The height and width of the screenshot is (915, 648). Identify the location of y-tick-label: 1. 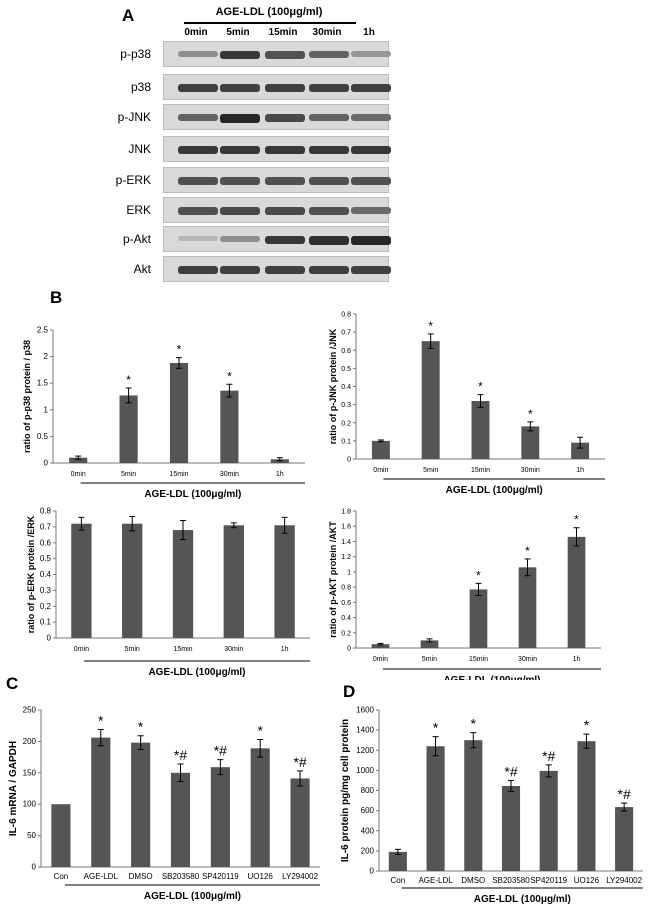
(46, 409).